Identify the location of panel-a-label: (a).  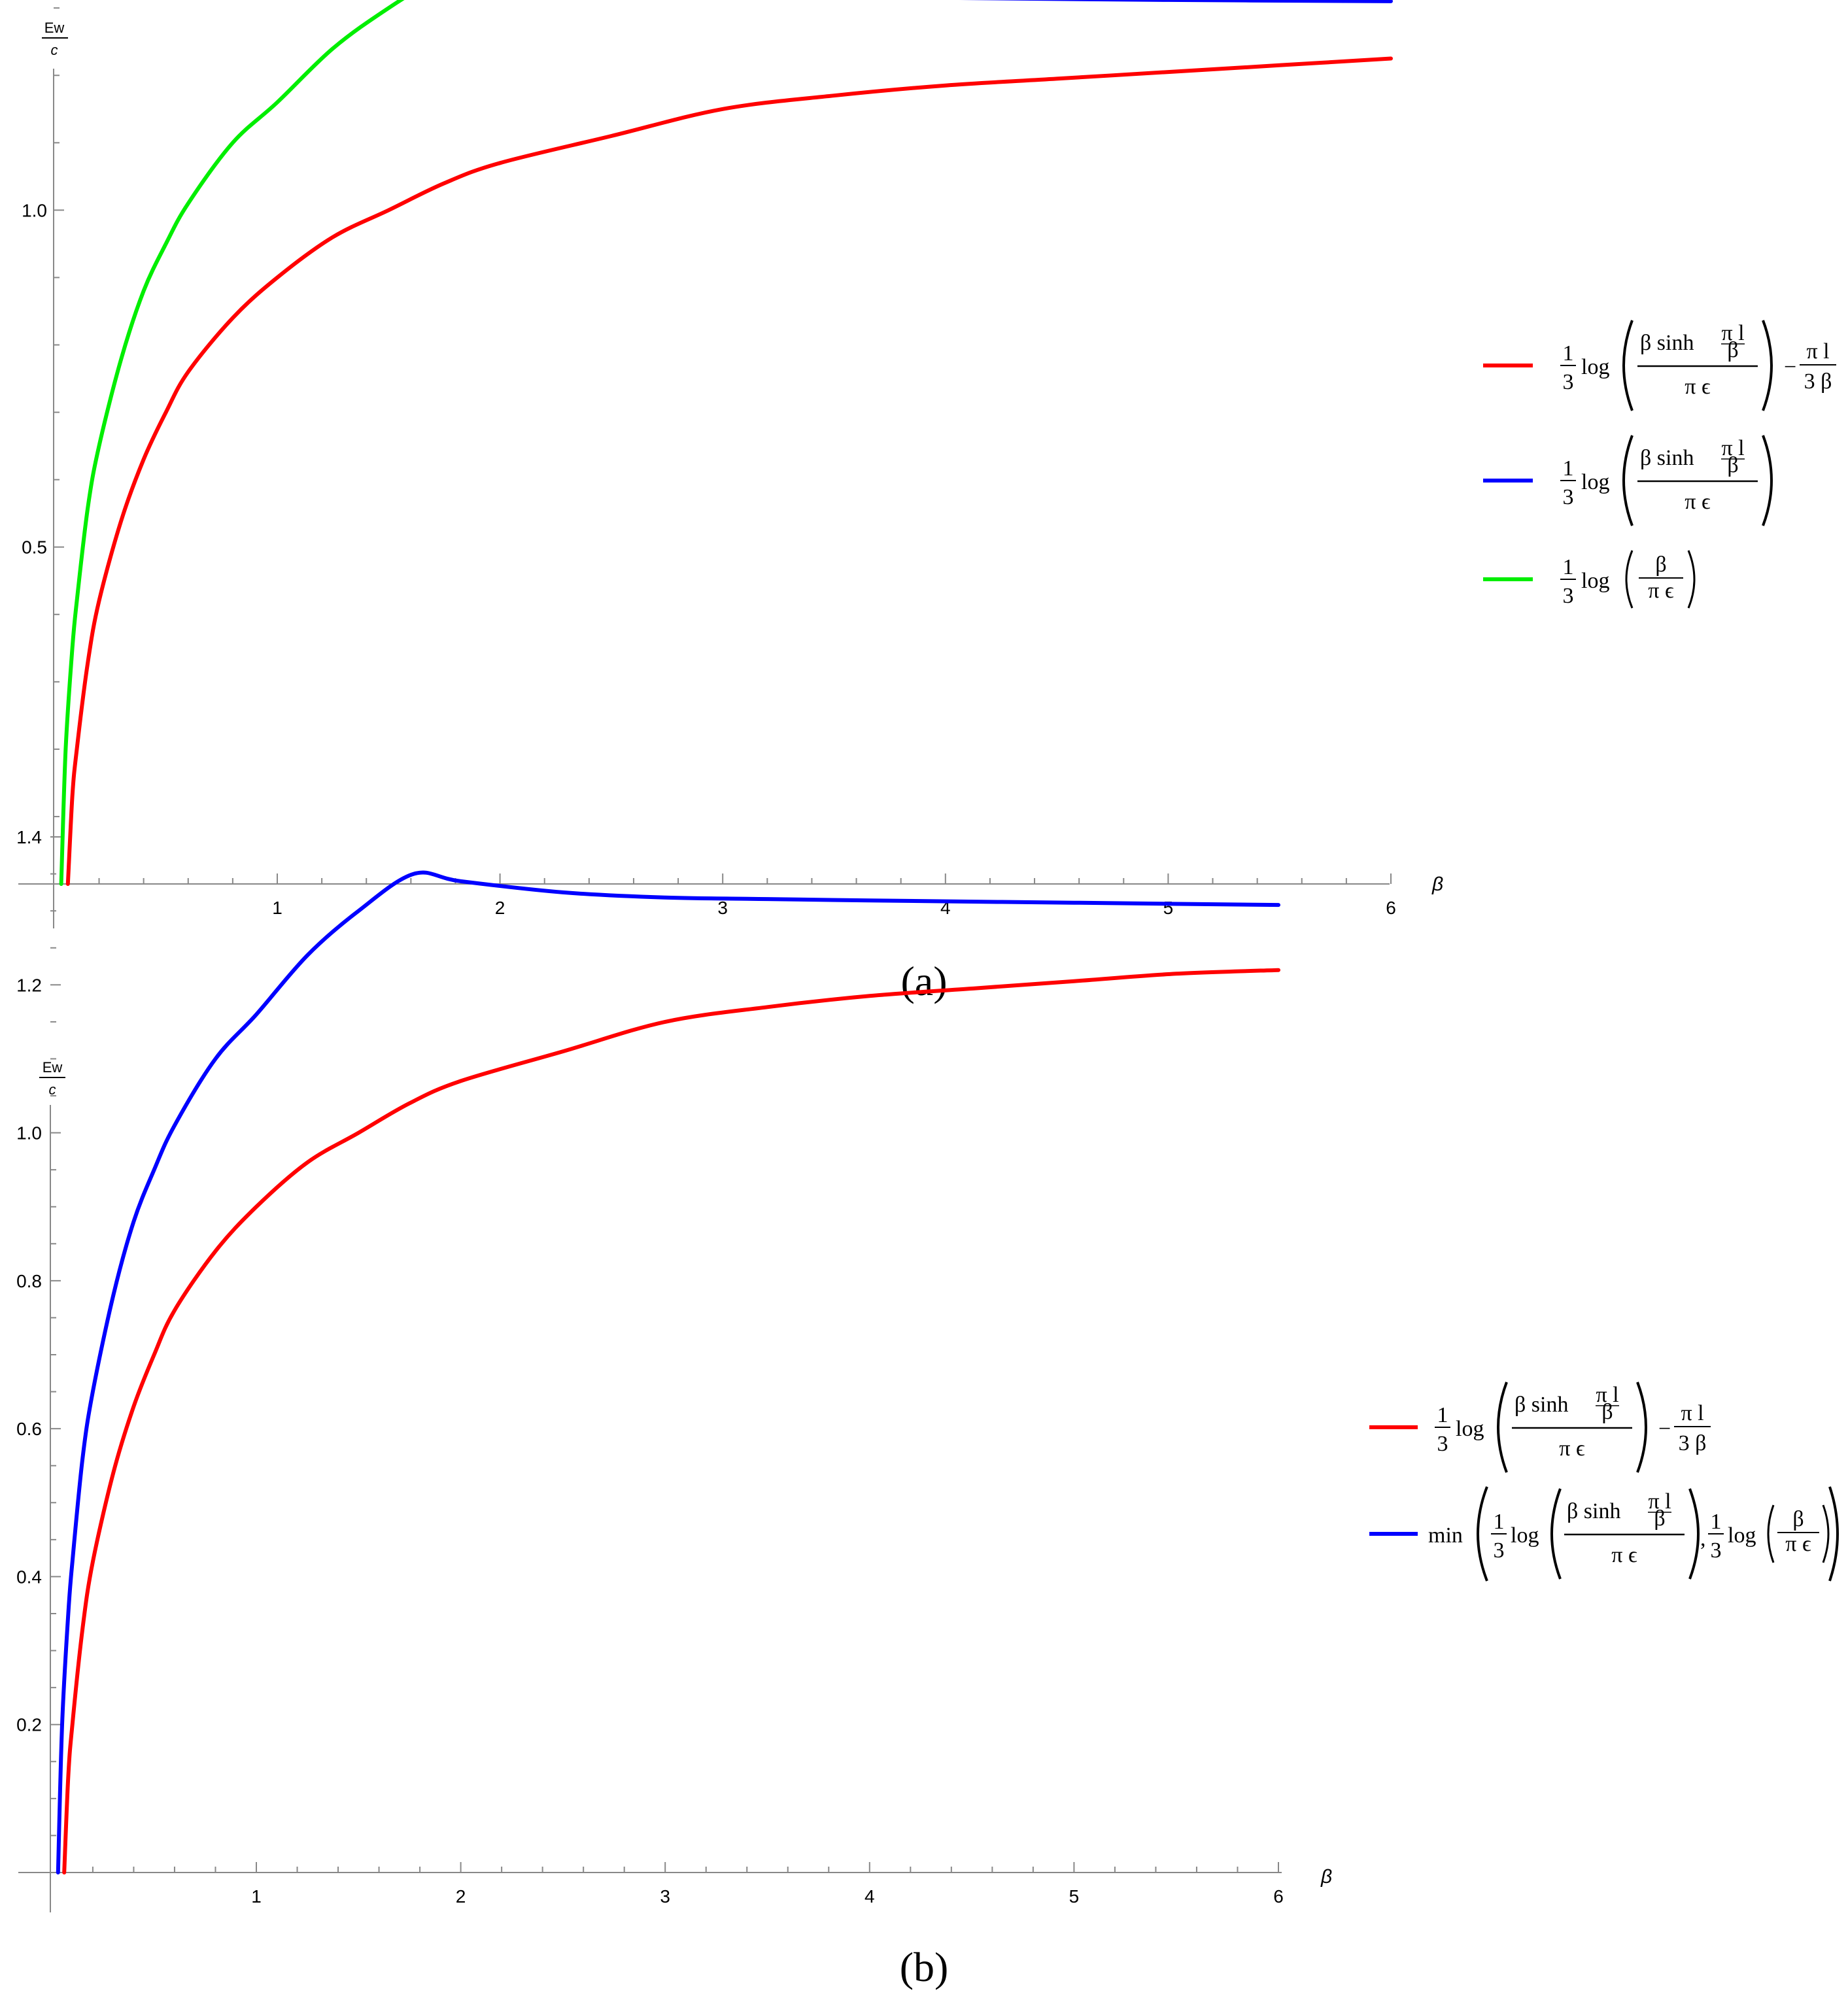
(923, 981).